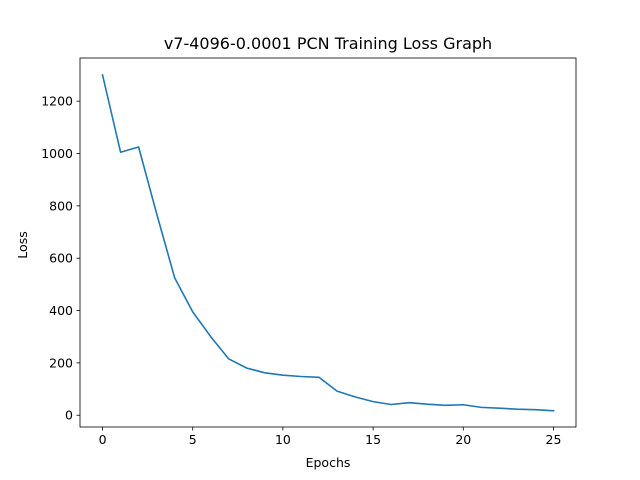 This screenshot has height=480, width=640. I want to click on y-tick-label: 800, so click(61, 205).